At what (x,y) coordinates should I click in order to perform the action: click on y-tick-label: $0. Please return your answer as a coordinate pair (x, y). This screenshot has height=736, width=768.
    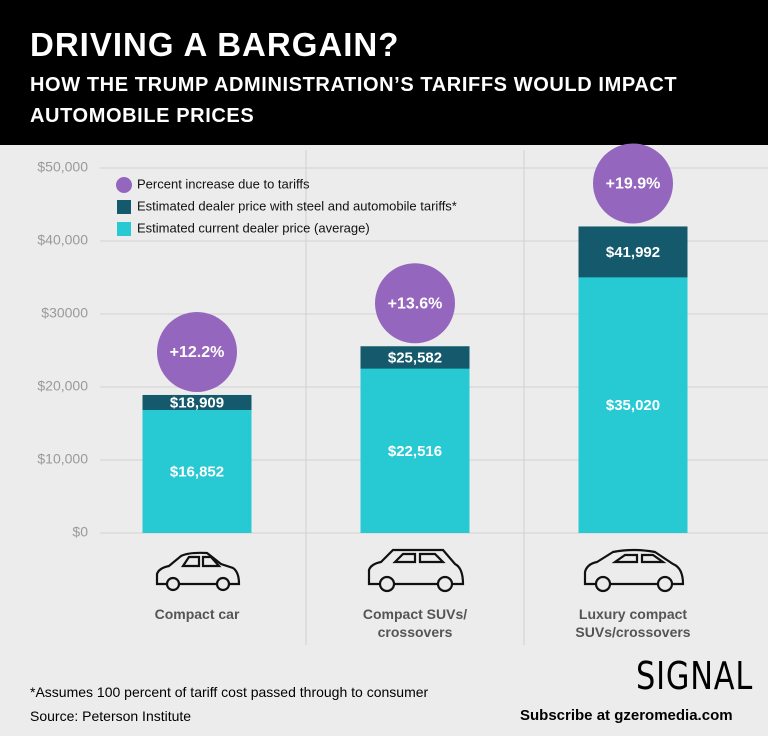
    Looking at the image, I should click on (80, 532).